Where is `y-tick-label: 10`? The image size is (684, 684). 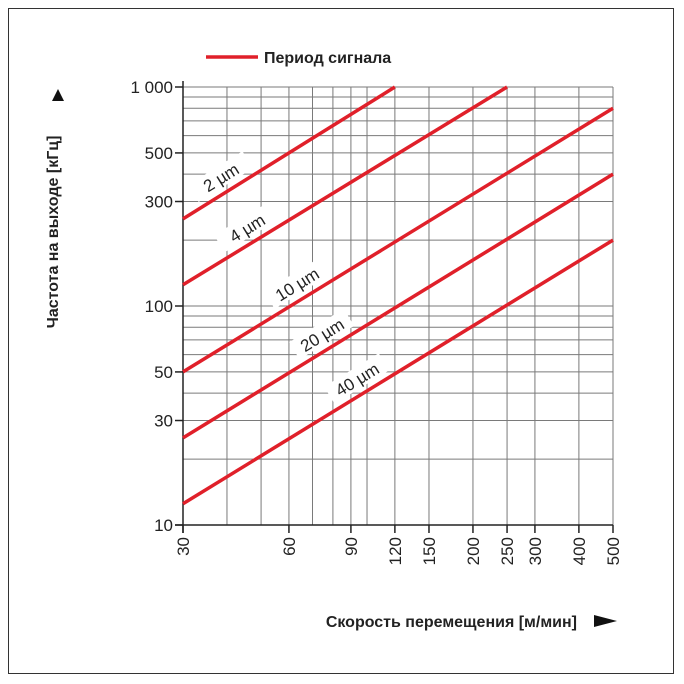 y-tick-label: 10 is located at coordinates (163, 525).